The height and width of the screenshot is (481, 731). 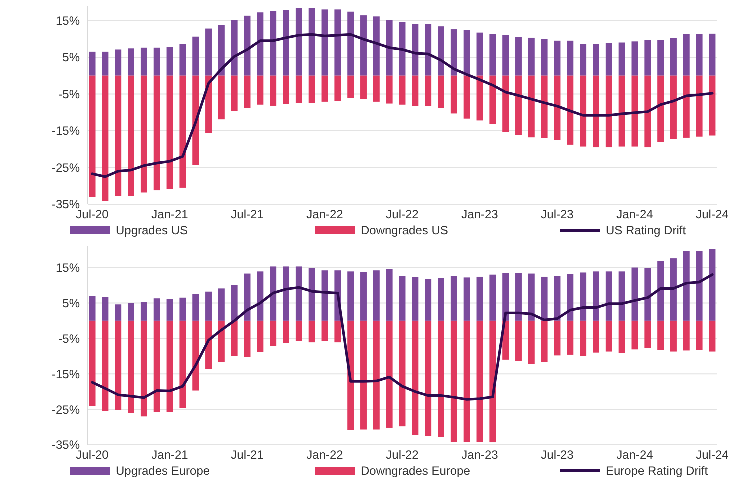 I want to click on legend-label: Upgrades Europe, so click(x=163, y=471).